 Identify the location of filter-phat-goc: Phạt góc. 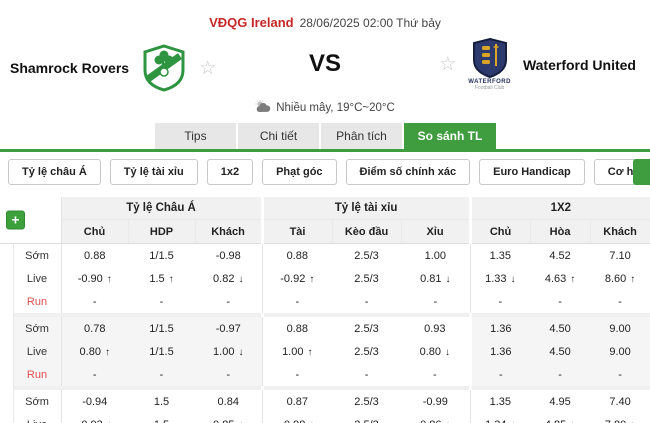
(299, 172).